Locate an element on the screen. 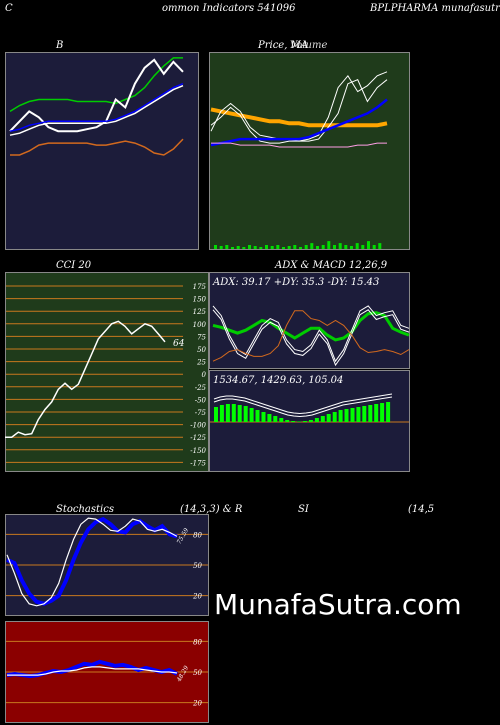  stochastics-params: (14,3,3) & R is located at coordinates (211, 509).